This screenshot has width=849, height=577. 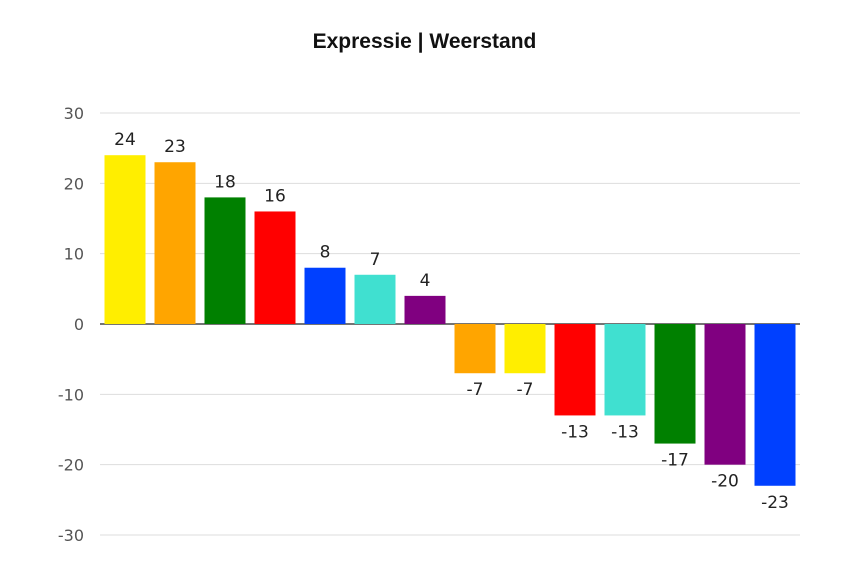 What do you see at coordinates (425, 281) in the screenshot?
I see `data-label: 4` at bounding box center [425, 281].